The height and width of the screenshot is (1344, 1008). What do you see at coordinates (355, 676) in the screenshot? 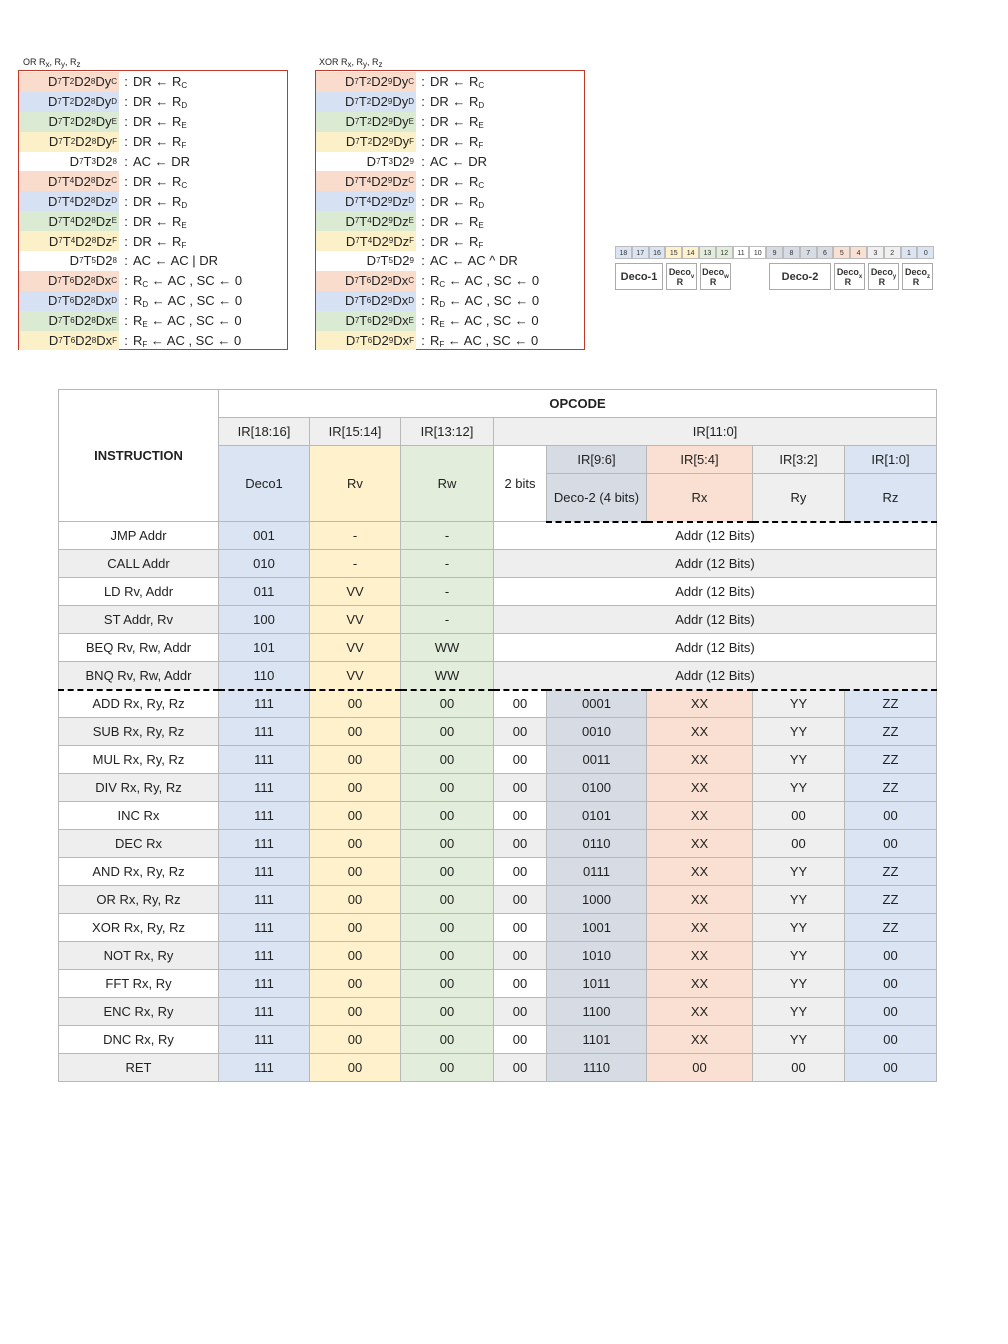
I see `rv-cell: VV` at bounding box center [355, 676].